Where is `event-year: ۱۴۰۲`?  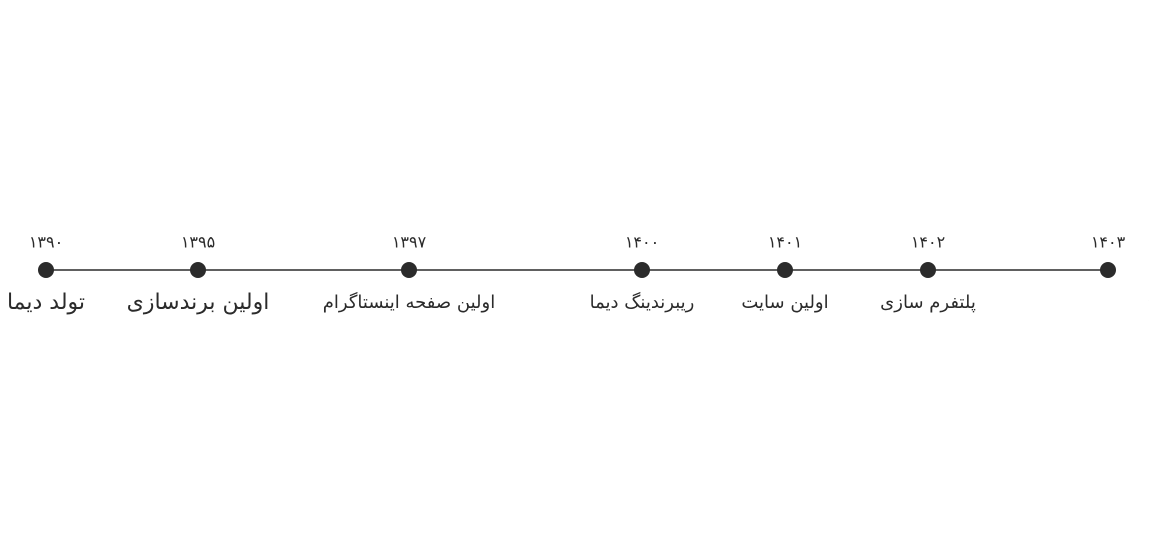
event-year: ۱۴۰۲ is located at coordinates (928, 242).